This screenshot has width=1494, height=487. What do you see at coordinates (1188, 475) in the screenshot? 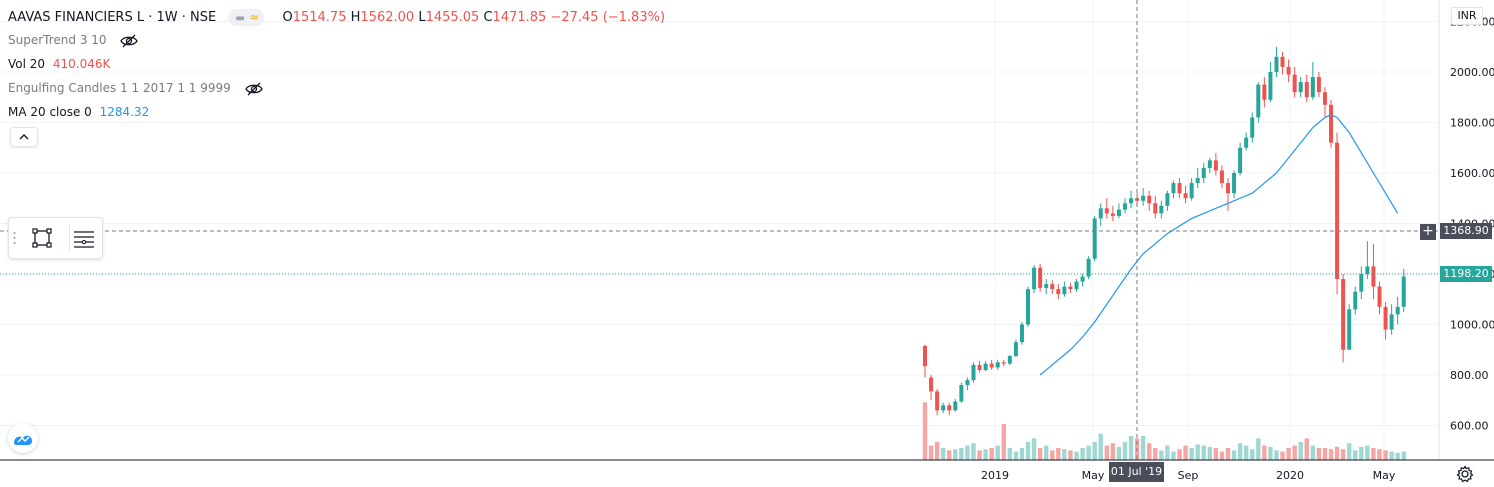
I see `time-tick: Sep` at bounding box center [1188, 475].